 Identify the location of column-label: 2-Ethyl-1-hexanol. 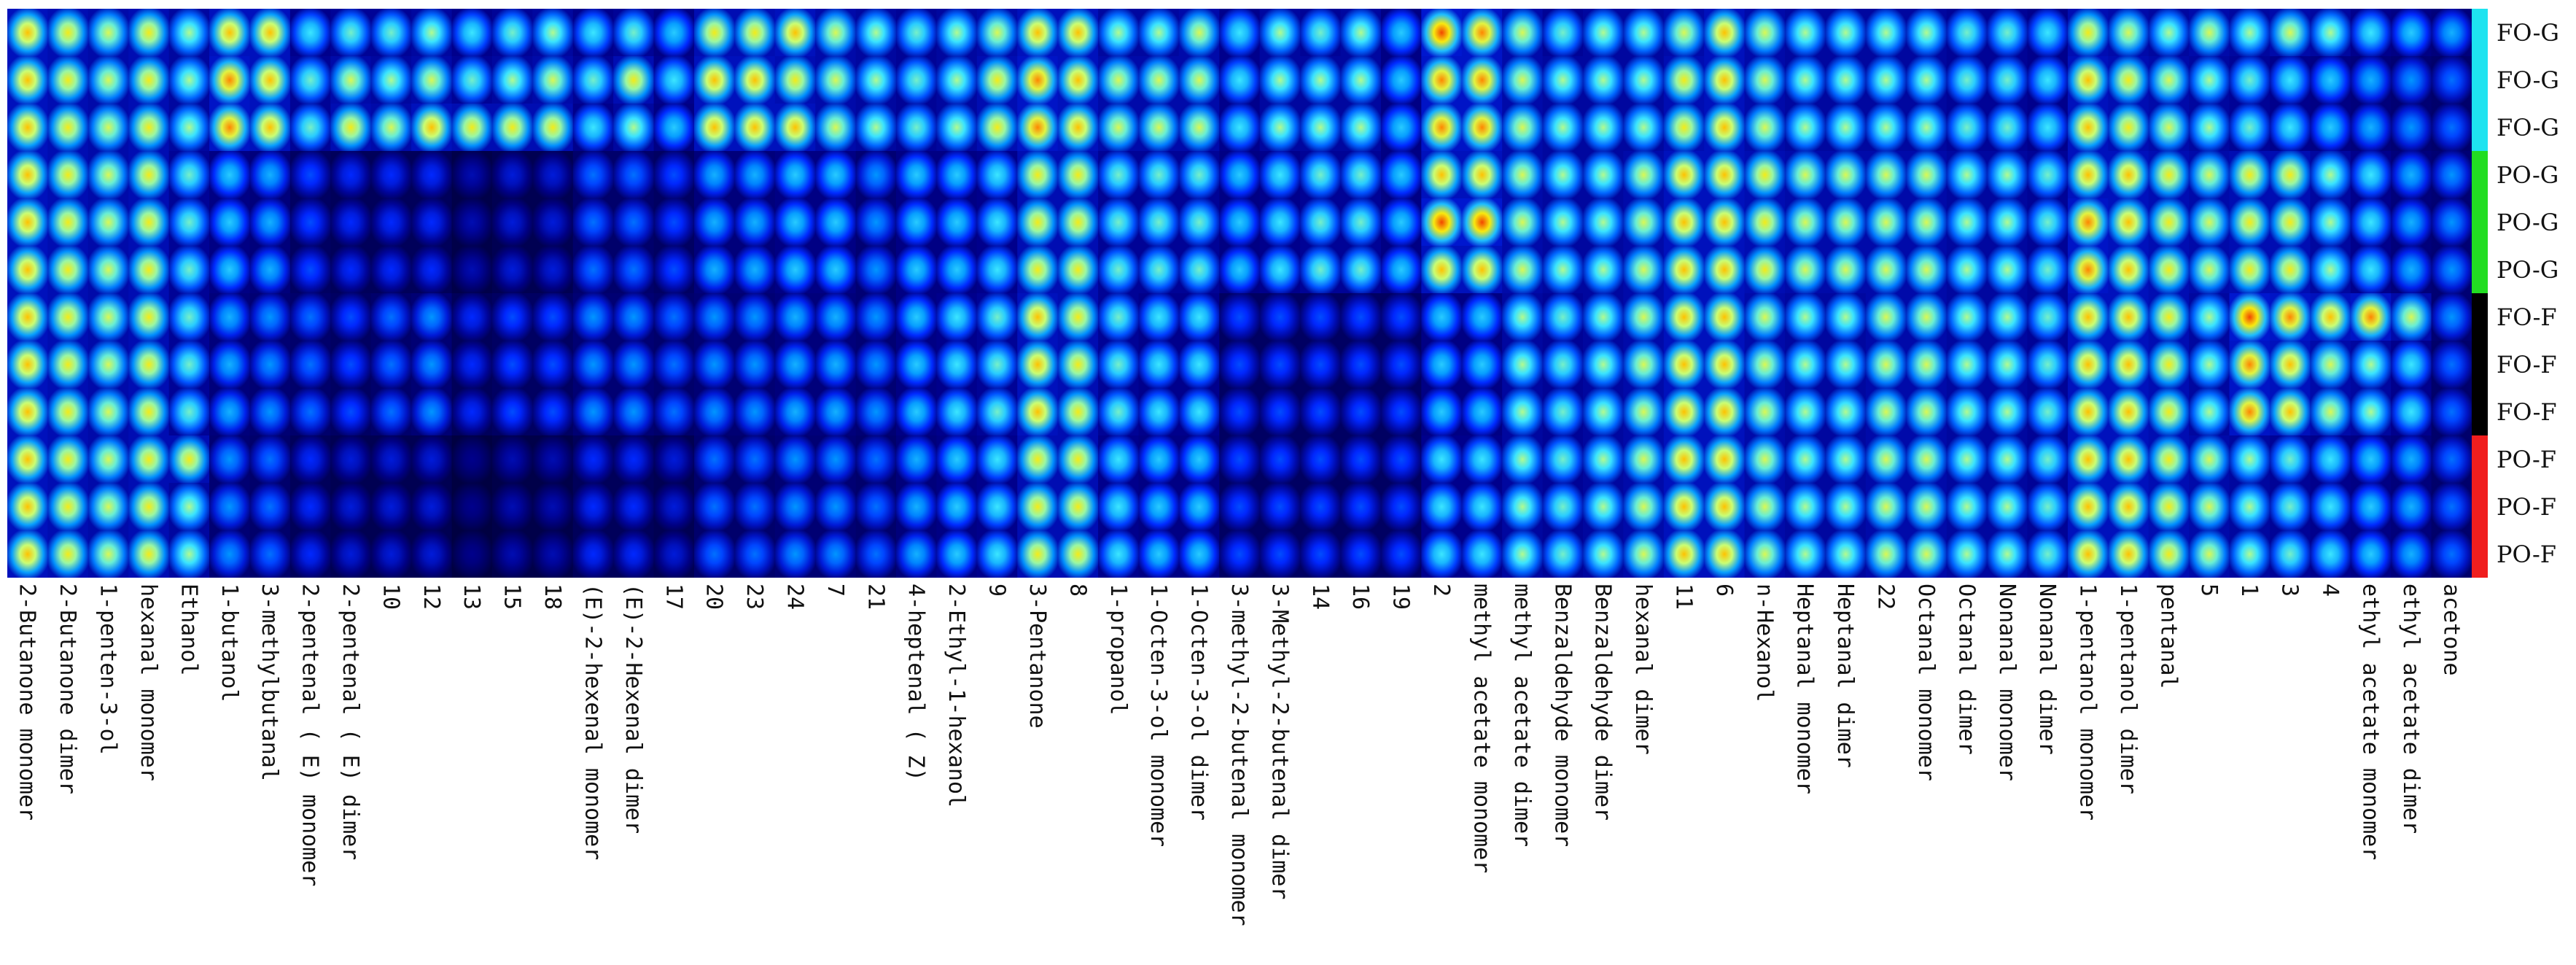
(956, 696).